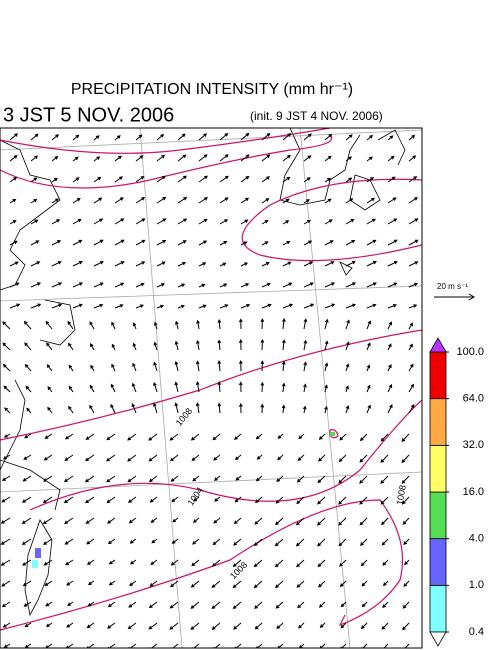 The width and height of the screenshot is (500, 650). Describe the element at coordinates (400, 494) in the screenshot. I see `contour-label: 1008` at that location.